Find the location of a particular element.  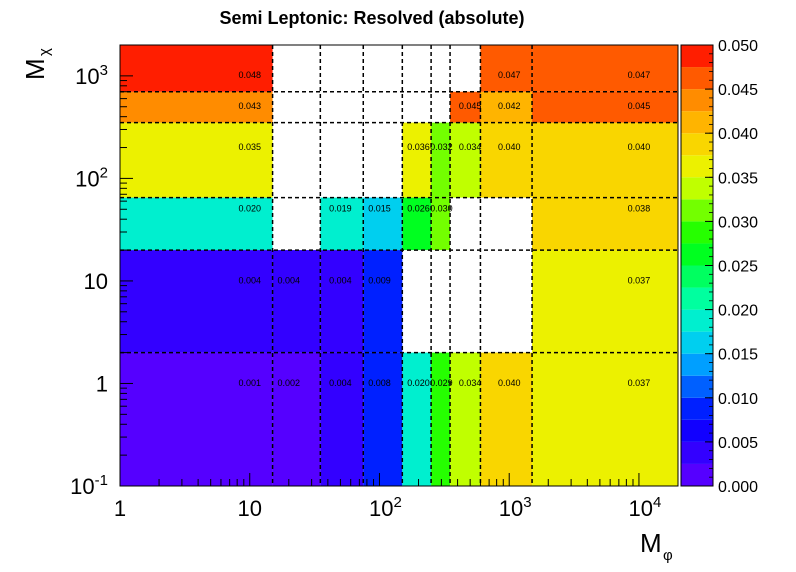

cell-value-label: 0.042 is located at coordinates (509, 106).